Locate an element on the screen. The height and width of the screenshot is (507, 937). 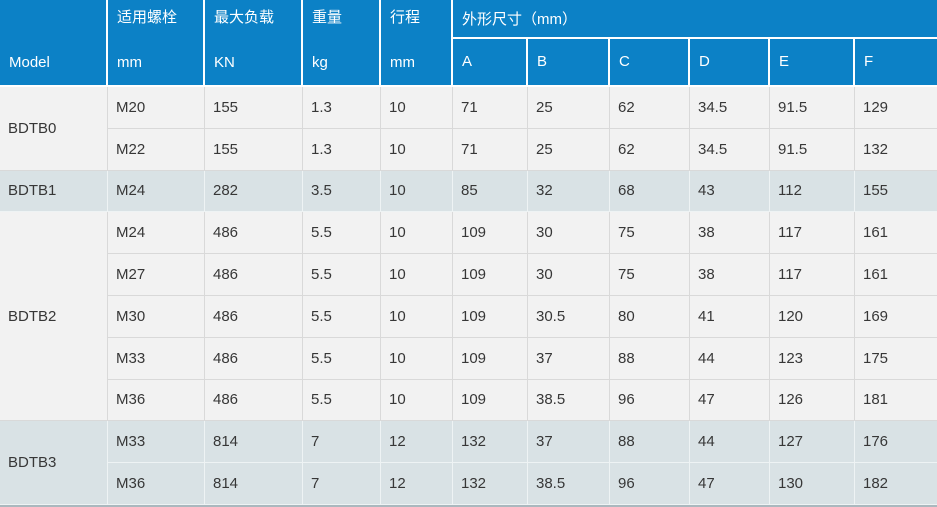
dim-b-cell: 32 is located at coordinates (569, 191).